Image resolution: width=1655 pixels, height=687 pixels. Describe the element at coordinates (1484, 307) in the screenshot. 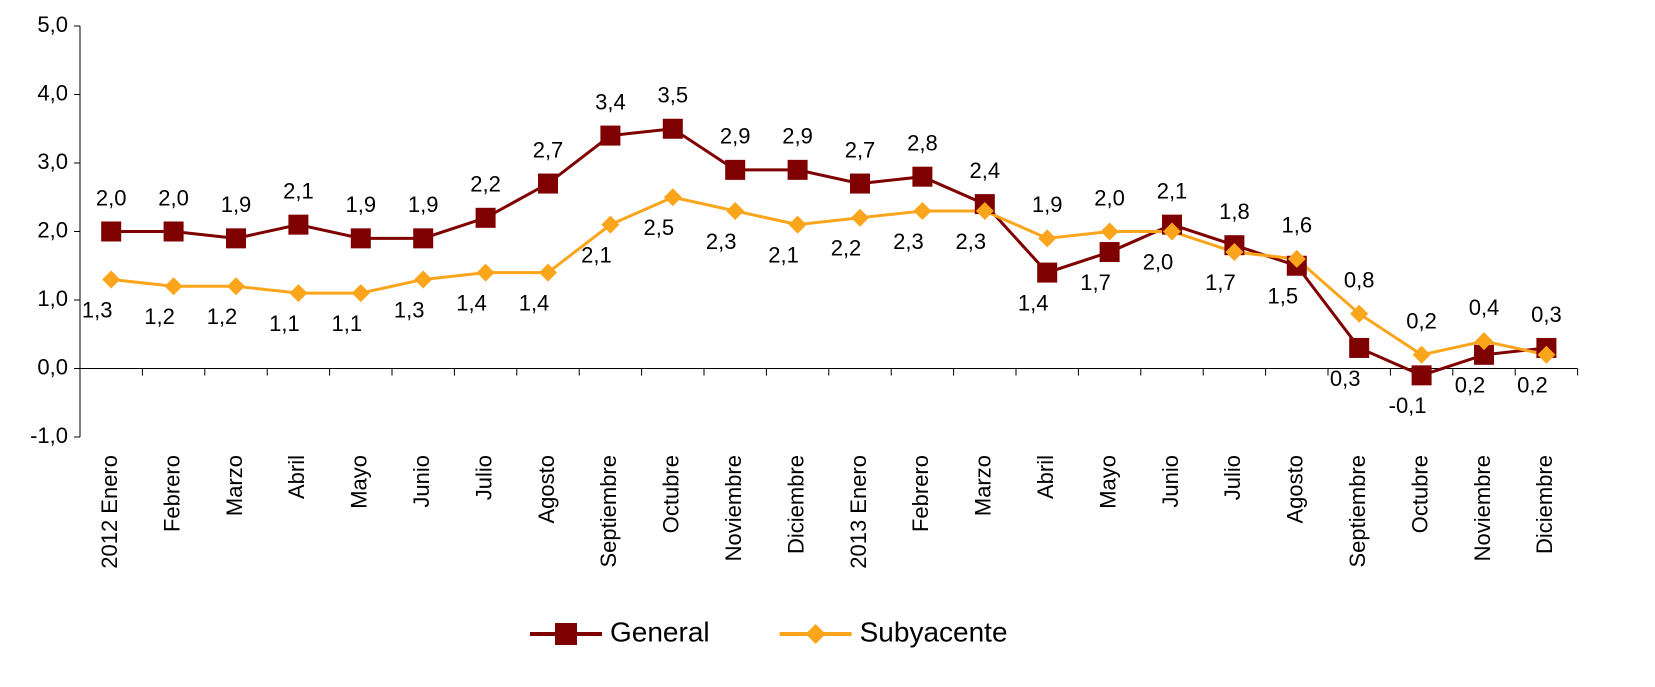

I see `value-label: 0,4` at that location.